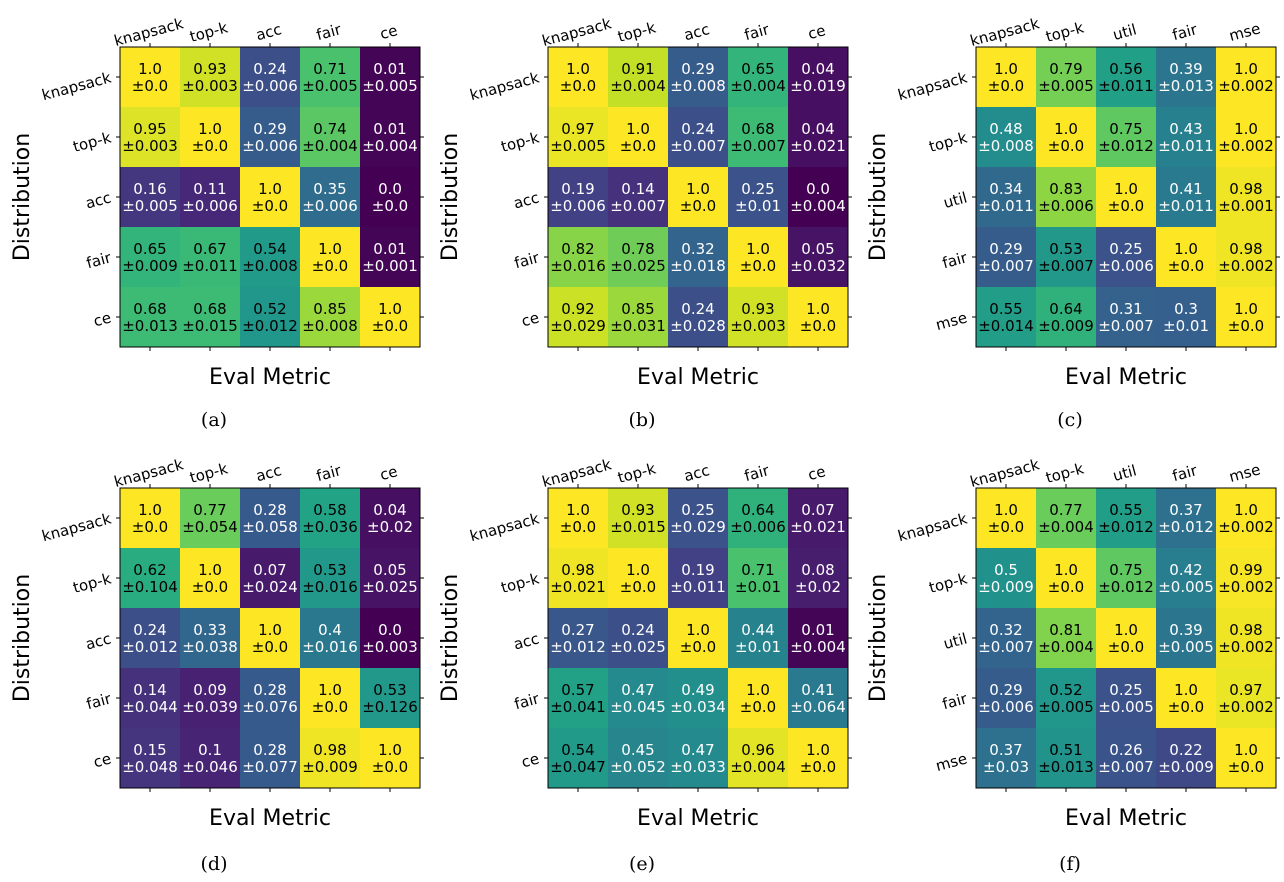 This screenshot has width=1284, height=882. Describe the element at coordinates (698, 527) in the screenshot. I see `cell-error-label: ±0.029` at that location.